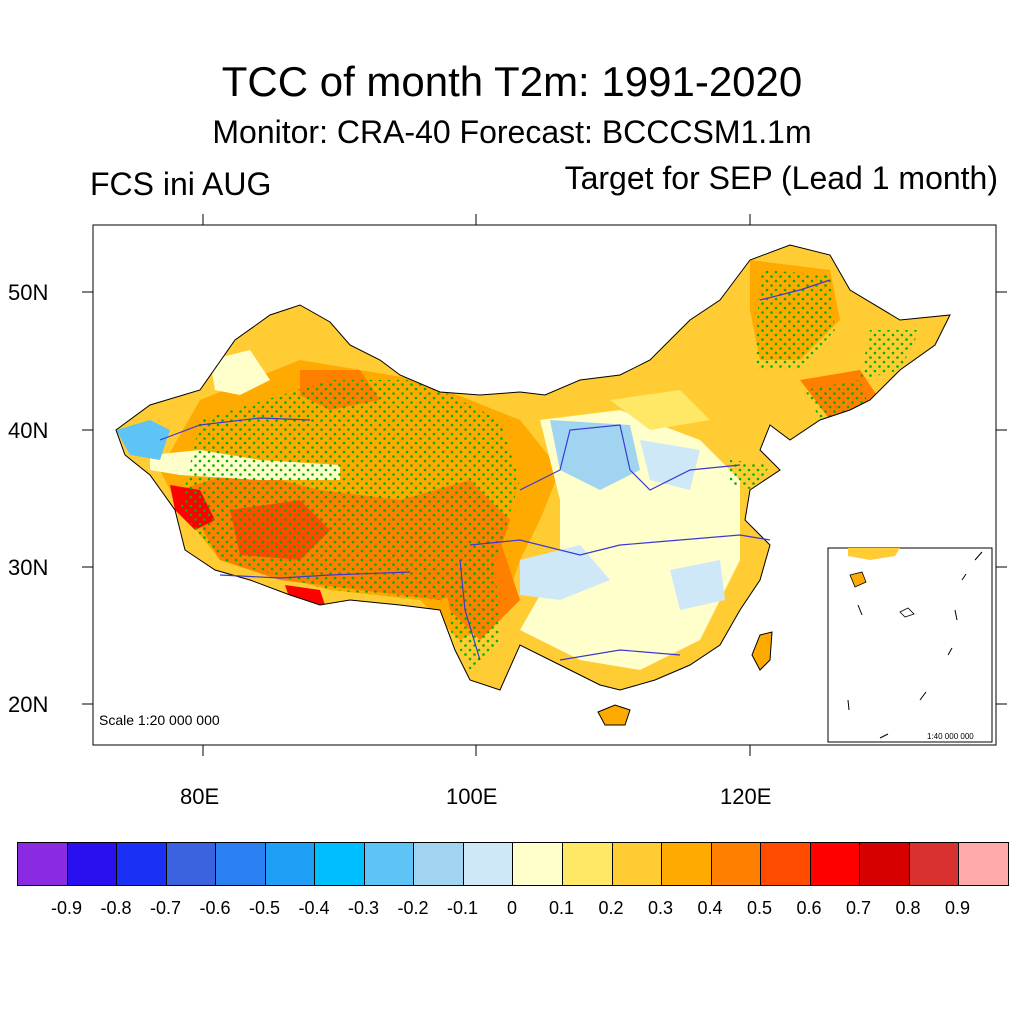  What do you see at coordinates (314, 908) in the screenshot?
I see `colorbar-tick-label: -0.4` at bounding box center [314, 908].